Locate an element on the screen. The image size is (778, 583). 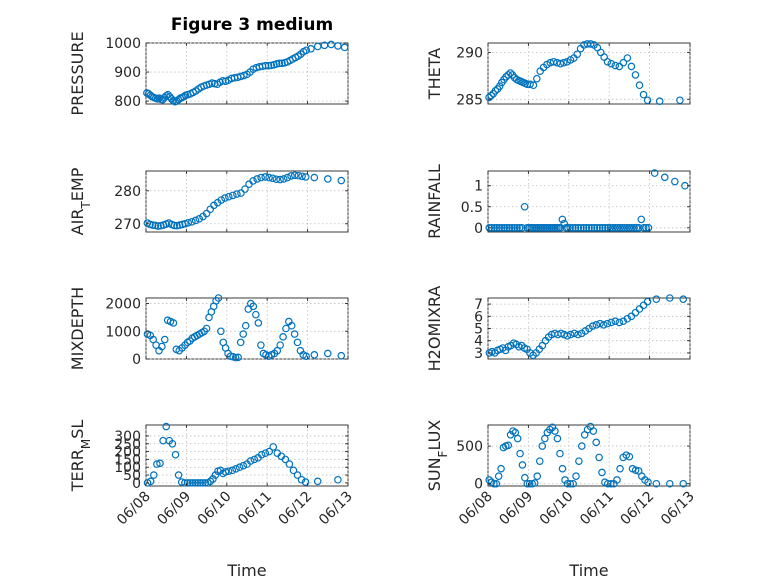
y-tick-label: 280 is located at coordinates (127, 192).